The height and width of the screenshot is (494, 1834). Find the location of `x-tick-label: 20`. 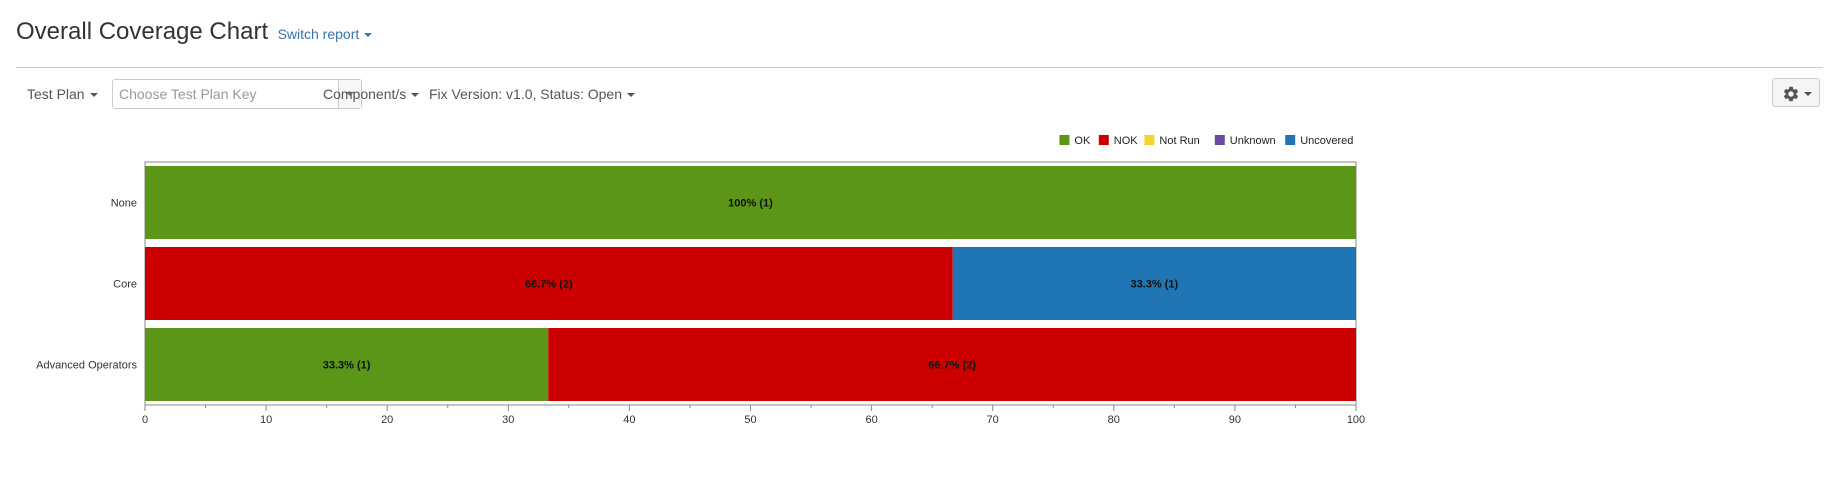

x-tick-label: 20 is located at coordinates (387, 420).